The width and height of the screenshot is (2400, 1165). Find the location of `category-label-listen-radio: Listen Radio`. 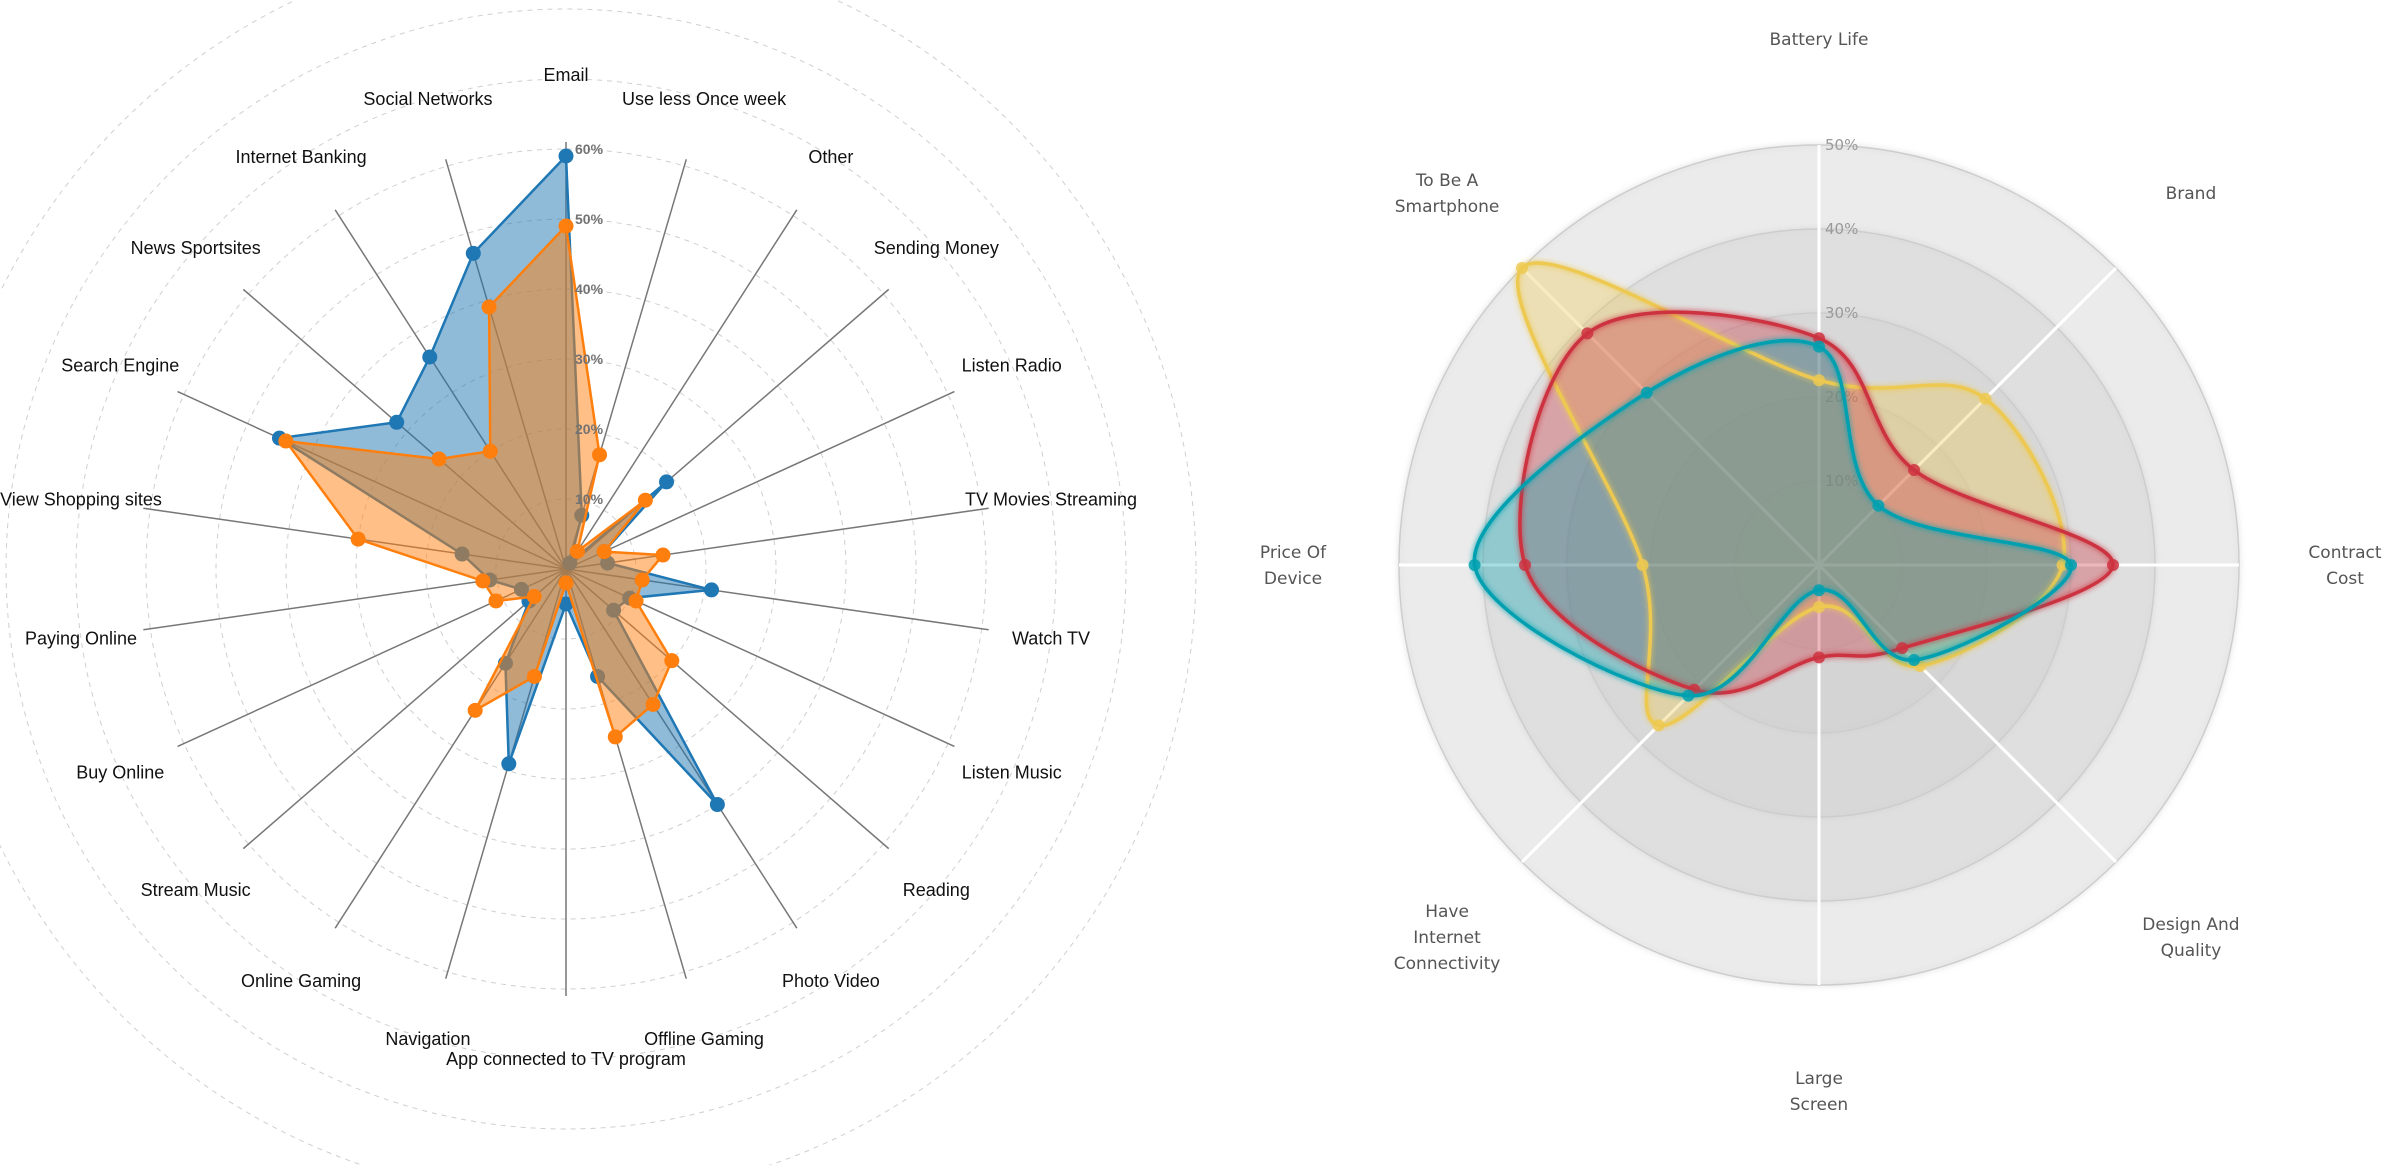

category-label-listen-radio: Listen Radio is located at coordinates (1012, 365).